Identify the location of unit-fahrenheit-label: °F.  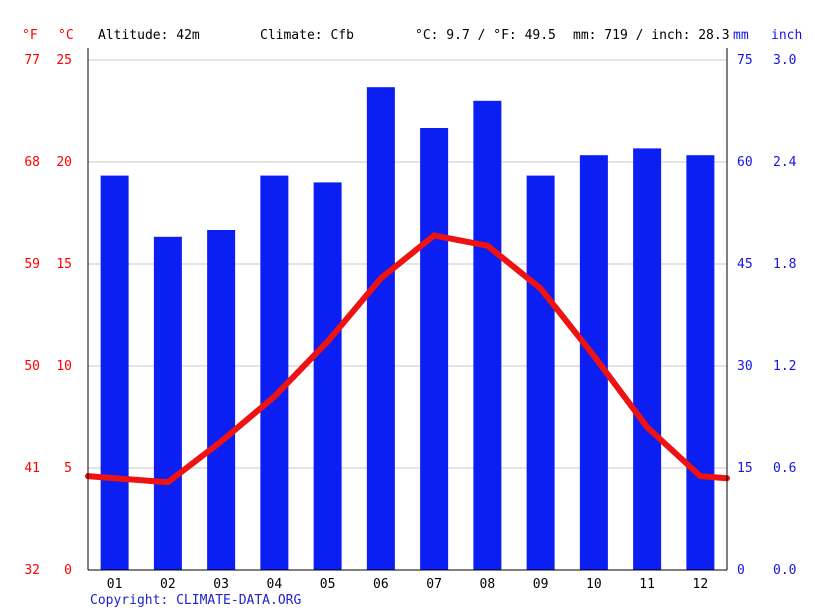
(30, 35).